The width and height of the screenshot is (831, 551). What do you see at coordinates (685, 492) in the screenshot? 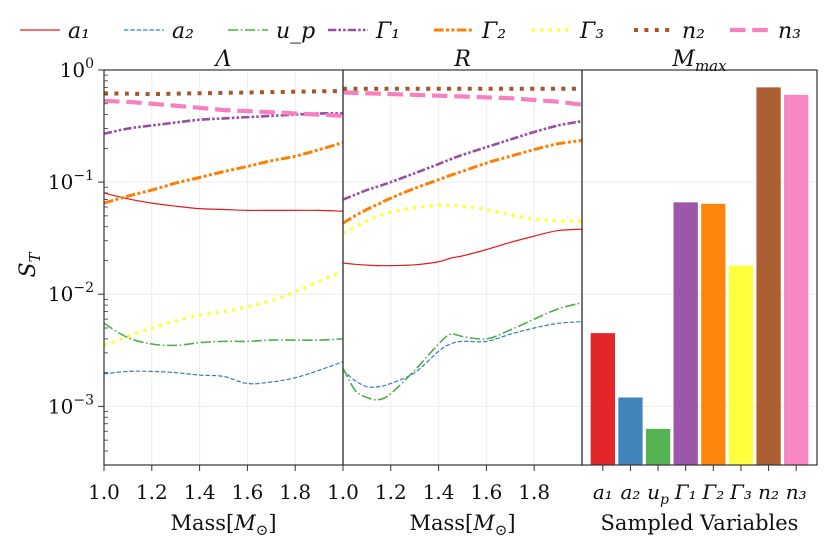
I see `x-tick-label: Γ₁` at bounding box center [685, 492].